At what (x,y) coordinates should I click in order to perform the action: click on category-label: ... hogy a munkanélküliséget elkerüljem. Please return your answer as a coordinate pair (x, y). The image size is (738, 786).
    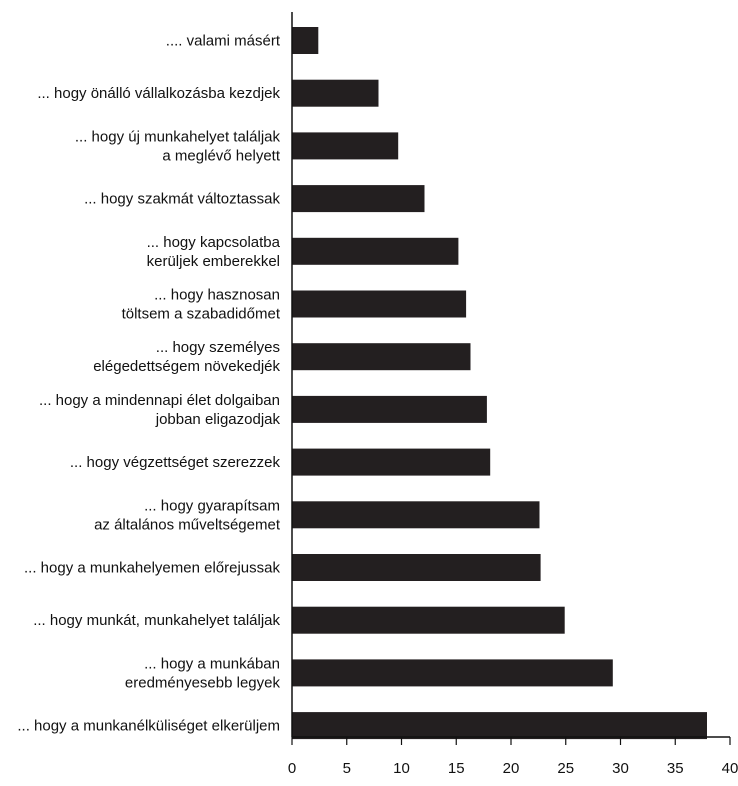
    Looking at the image, I should click on (148, 726).